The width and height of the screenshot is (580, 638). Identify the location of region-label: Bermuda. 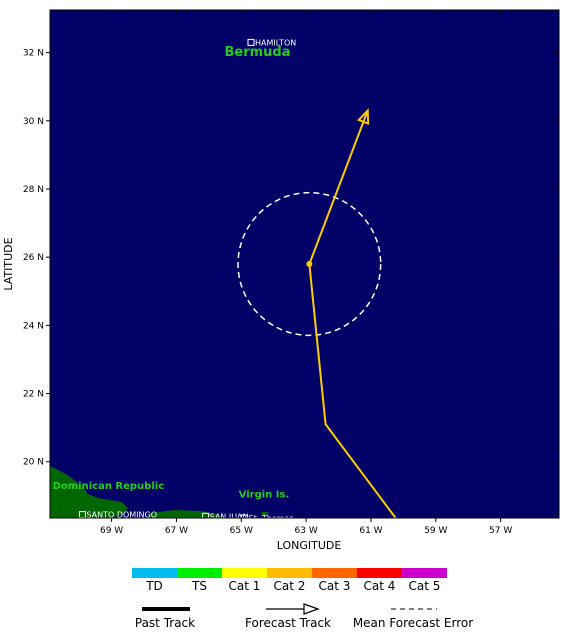
(257, 52).